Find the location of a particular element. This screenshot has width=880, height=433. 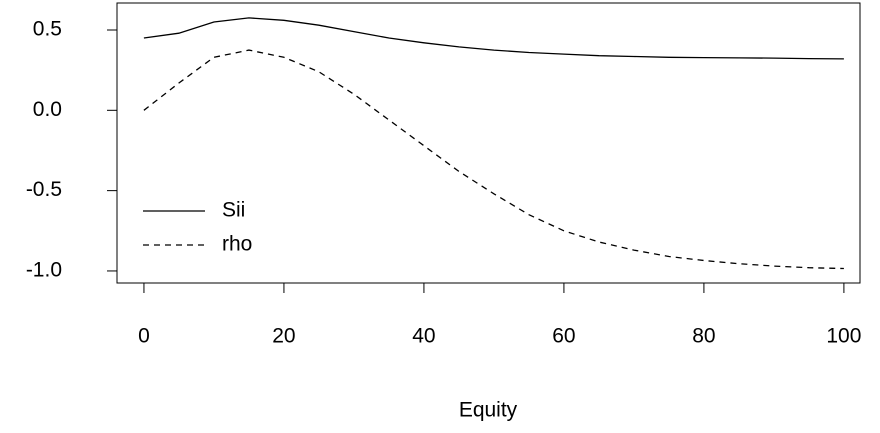

y-tick-label: -1.0 is located at coordinates (44, 269).